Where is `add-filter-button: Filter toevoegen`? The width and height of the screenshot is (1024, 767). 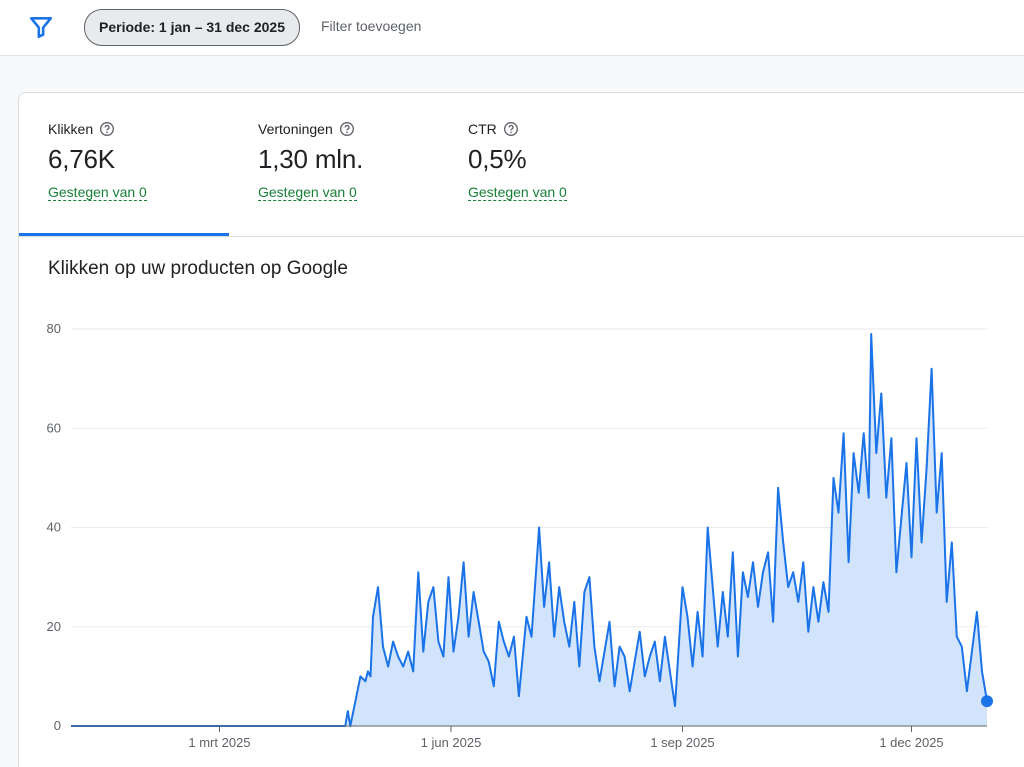
add-filter-button: Filter toevoegen is located at coordinates (371, 26).